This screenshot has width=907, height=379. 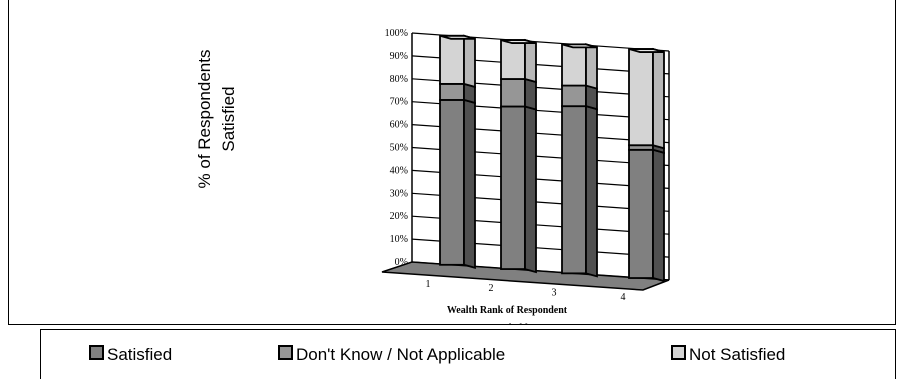 I want to click on legend-item-dont-know: Don't Know / Not Applicable, so click(x=392, y=354).